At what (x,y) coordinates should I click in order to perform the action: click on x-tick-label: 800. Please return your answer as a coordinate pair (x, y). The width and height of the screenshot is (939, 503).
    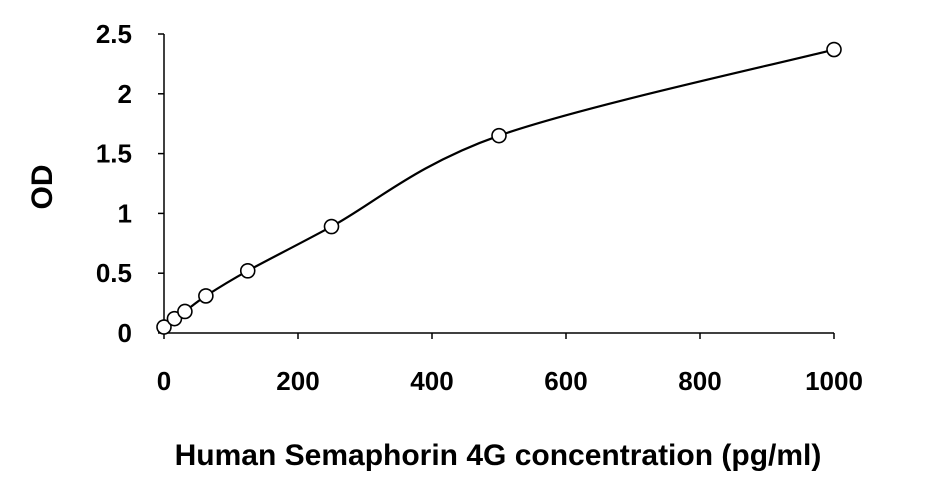
    Looking at the image, I should click on (699, 381).